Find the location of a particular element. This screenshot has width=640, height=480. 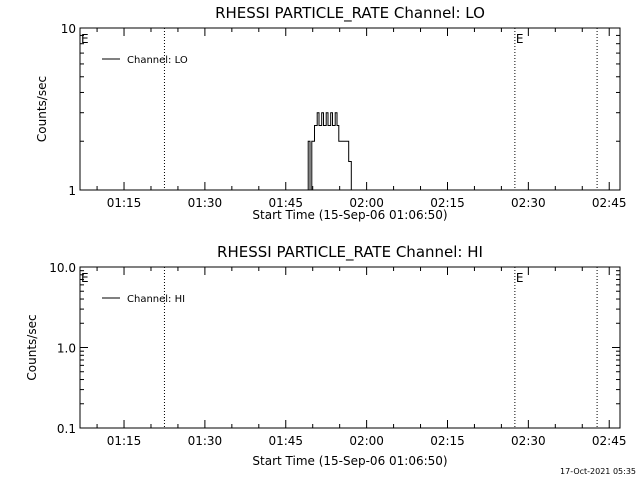

y-tick-label: 0.1 is located at coordinates (66, 429).